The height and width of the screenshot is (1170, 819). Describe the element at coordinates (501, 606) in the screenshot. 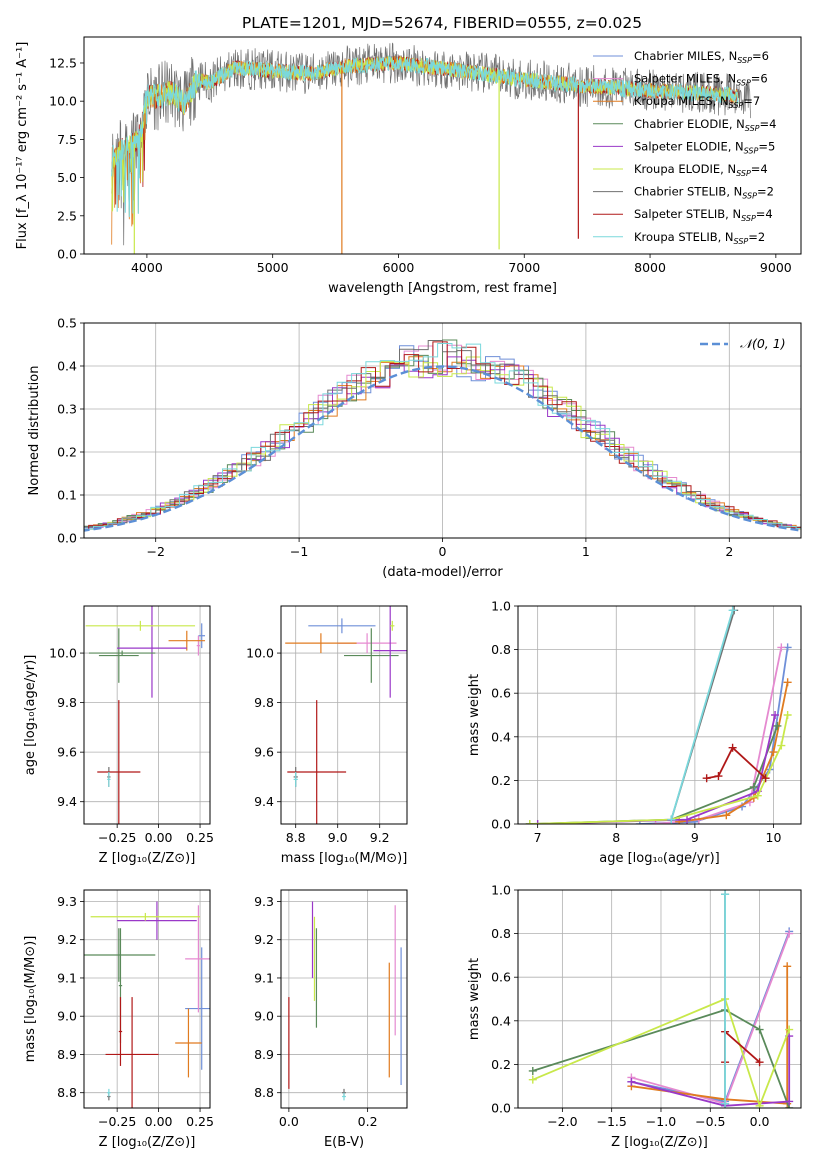

I see `y-tick-label: 1.0` at that location.